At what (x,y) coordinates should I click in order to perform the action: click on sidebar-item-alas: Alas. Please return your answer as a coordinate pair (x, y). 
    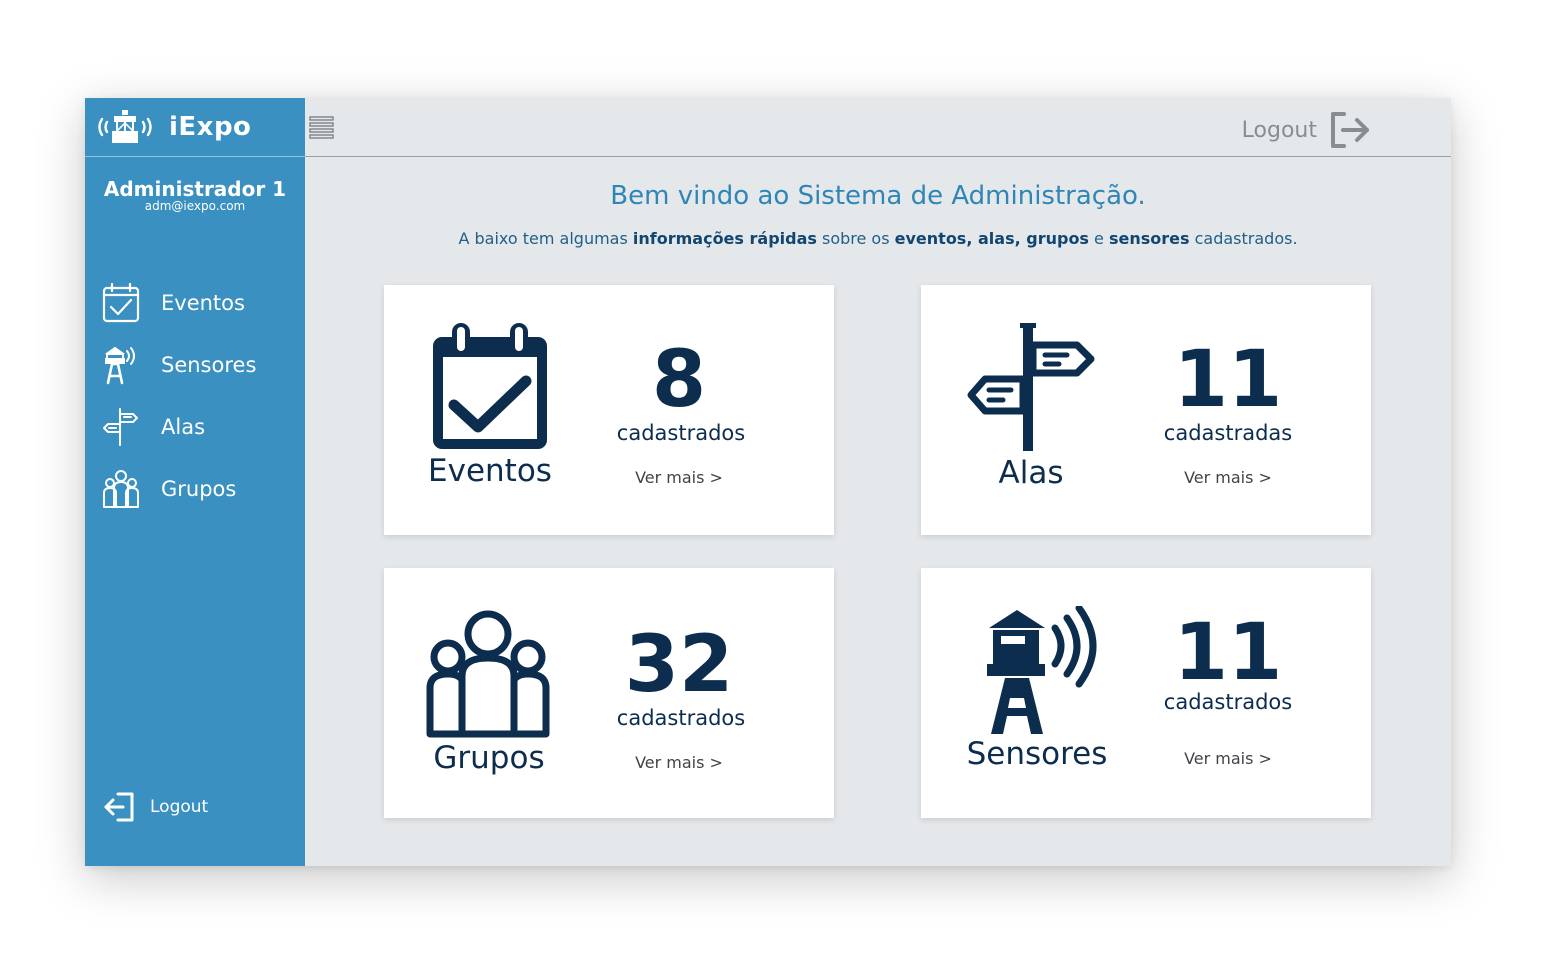
    Looking at the image, I should click on (195, 427).